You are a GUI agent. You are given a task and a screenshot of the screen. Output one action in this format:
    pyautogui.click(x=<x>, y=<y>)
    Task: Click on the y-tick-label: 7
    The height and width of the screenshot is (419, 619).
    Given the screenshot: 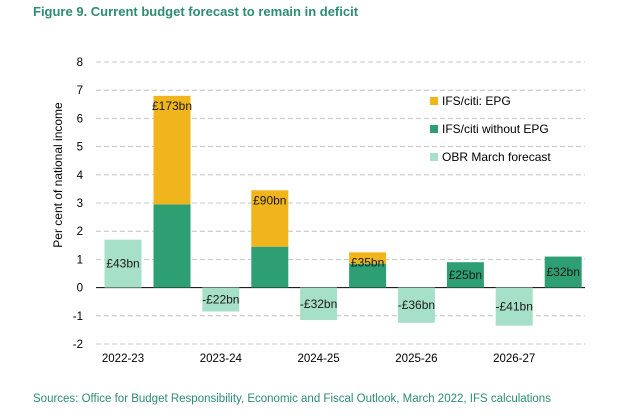 What is the action you would take?
    pyautogui.click(x=80, y=91)
    